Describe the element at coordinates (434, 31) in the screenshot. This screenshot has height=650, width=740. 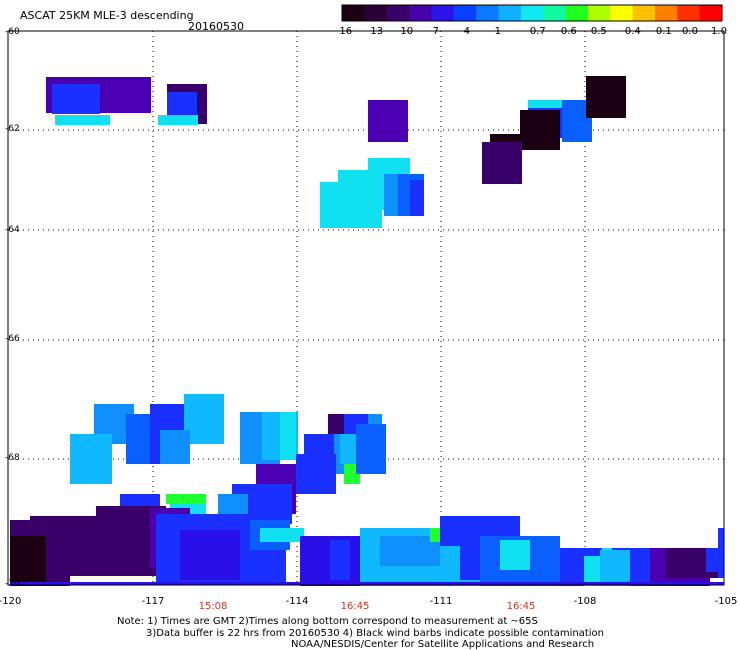
I see `legend-label: -7` at that location.